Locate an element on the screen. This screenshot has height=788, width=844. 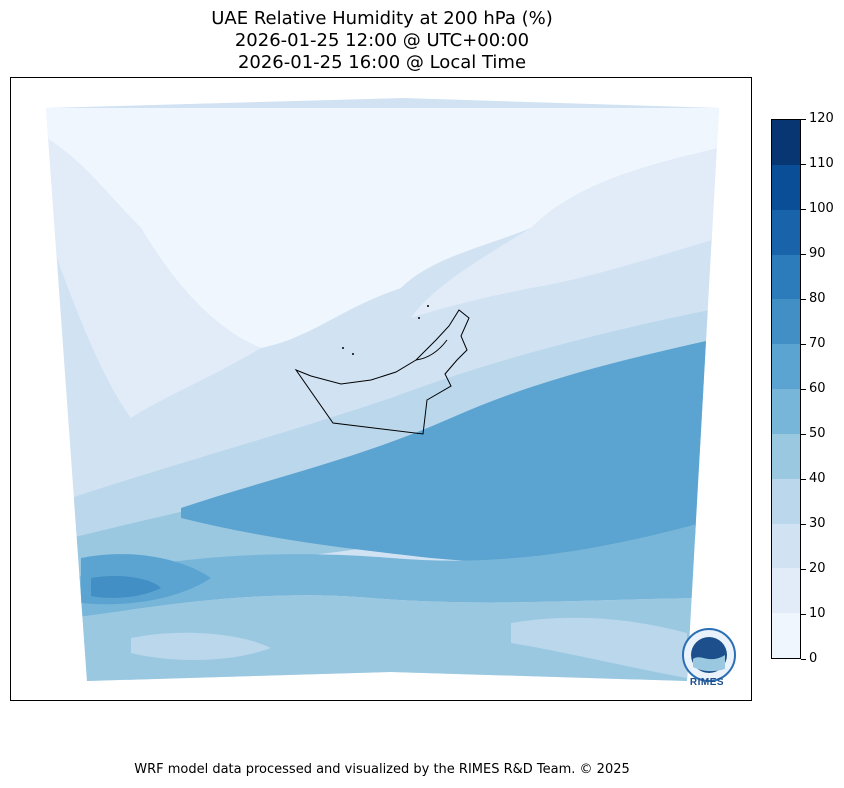
colorbar-tick-label: 100 is located at coordinates (821, 208).